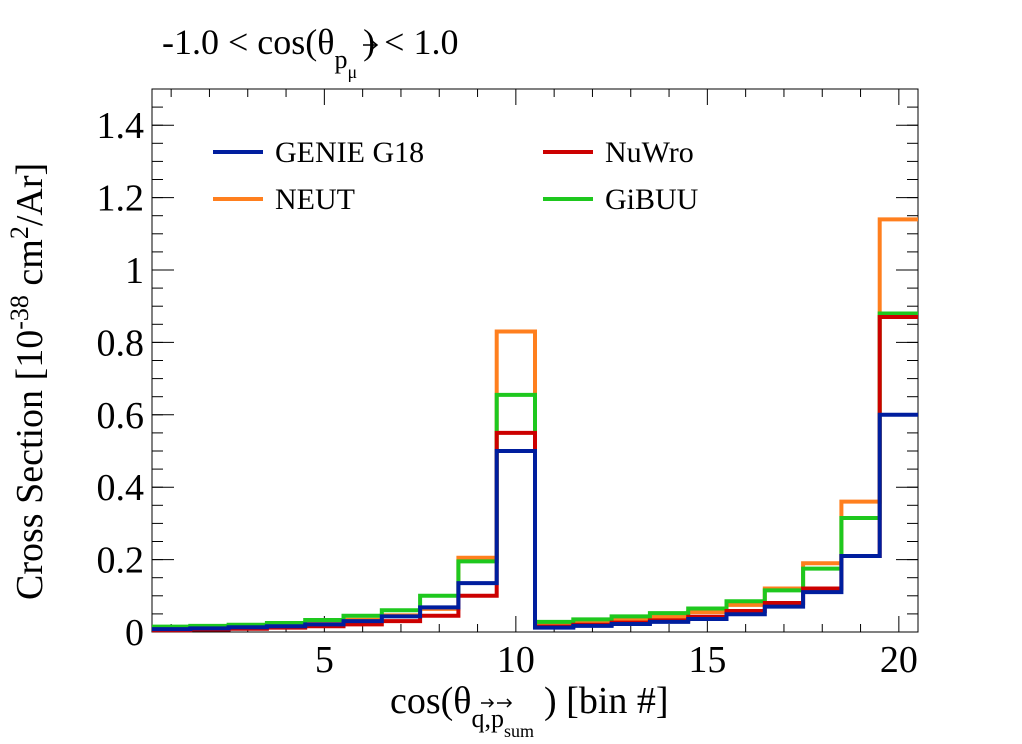  What do you see at coordinates (315, 199) in the screenshot?
I see `legend-label-neut: NEUT` at bounding box center [315, 199].